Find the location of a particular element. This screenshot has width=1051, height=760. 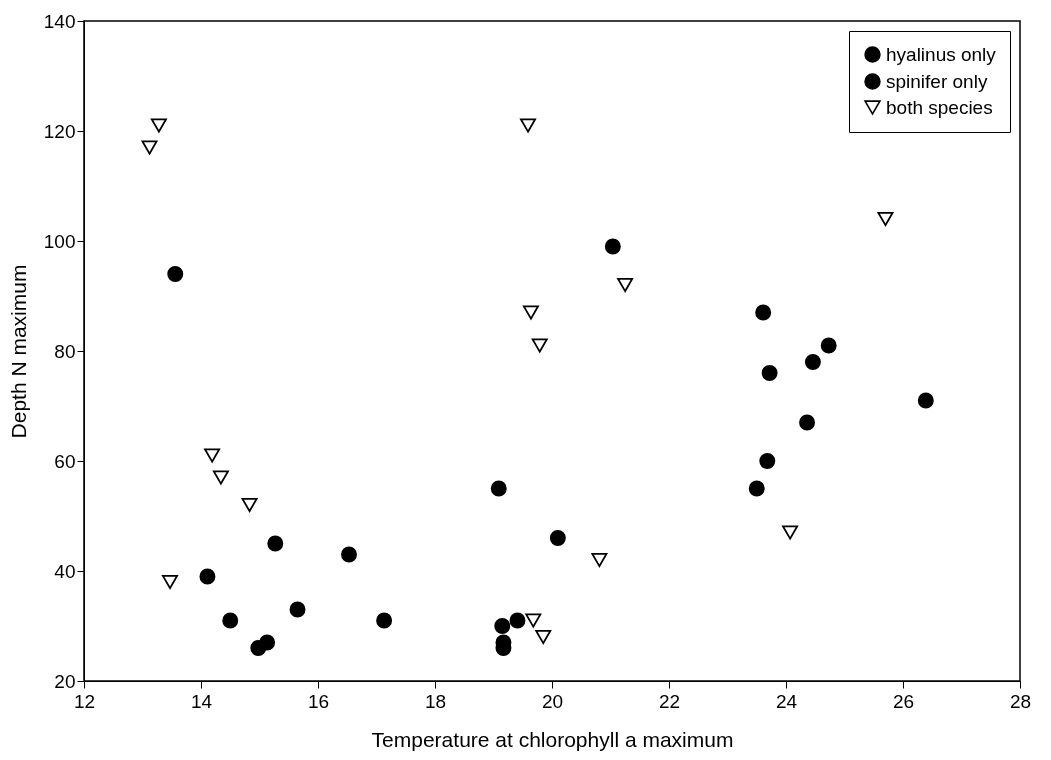

x-tick-label: 22 is located at coordinates (669, 701).